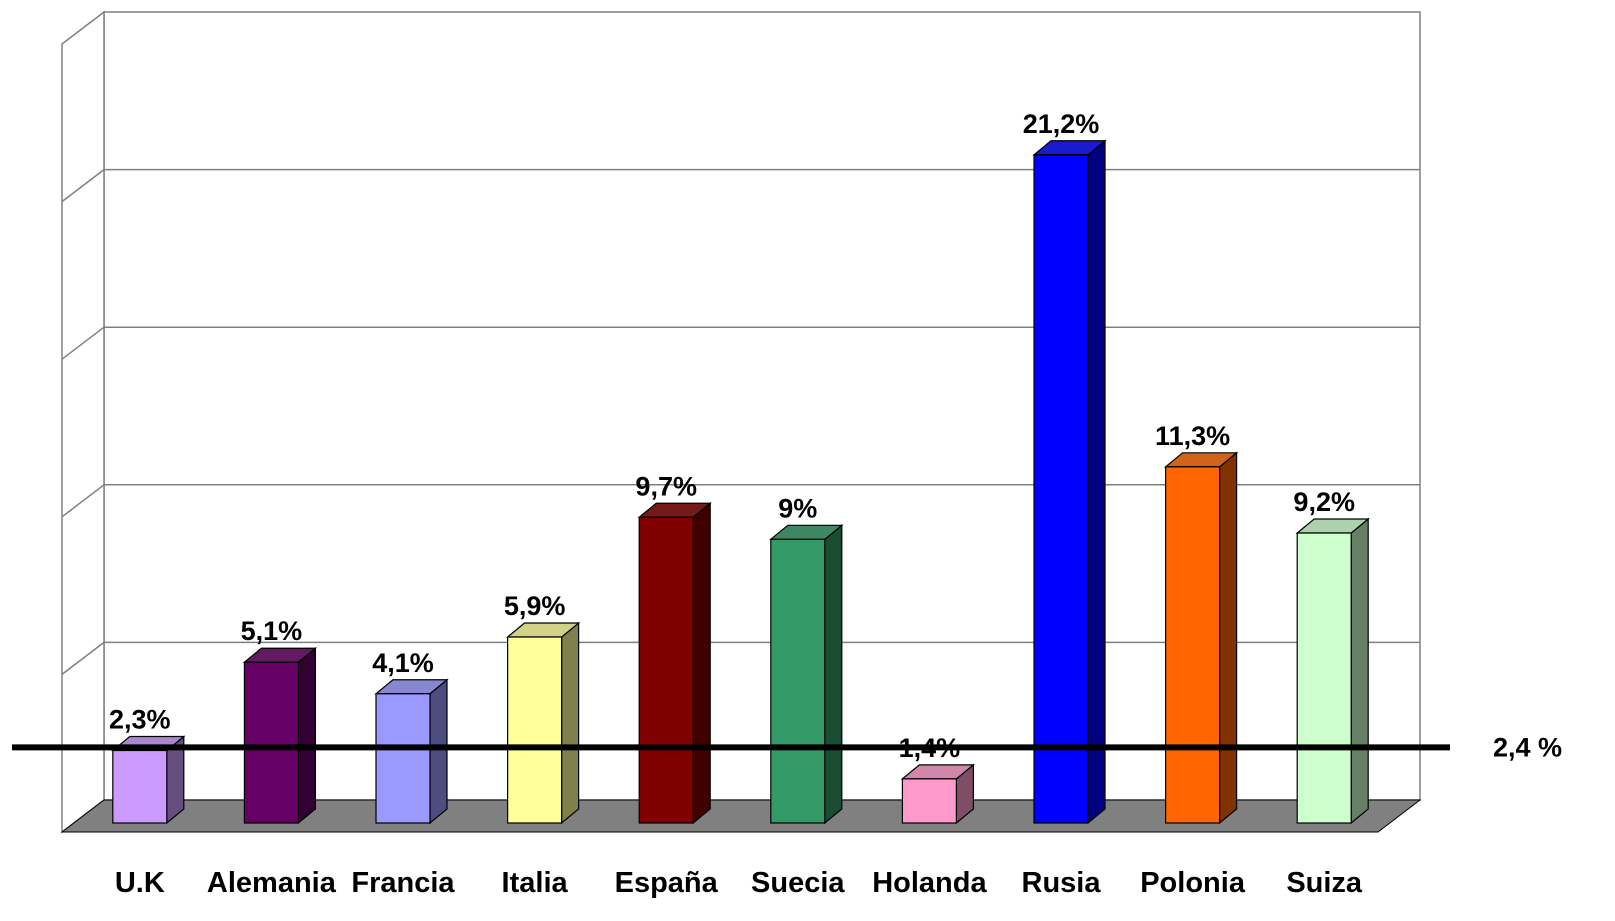 The width and height of the screenshot is (1615, 921). I want to click on category-label: Francia, so click(403, 883).